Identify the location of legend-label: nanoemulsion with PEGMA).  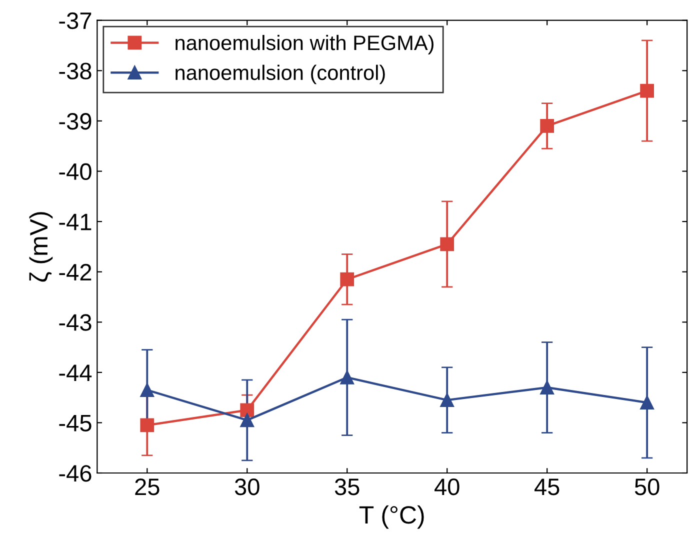
(305, 44).